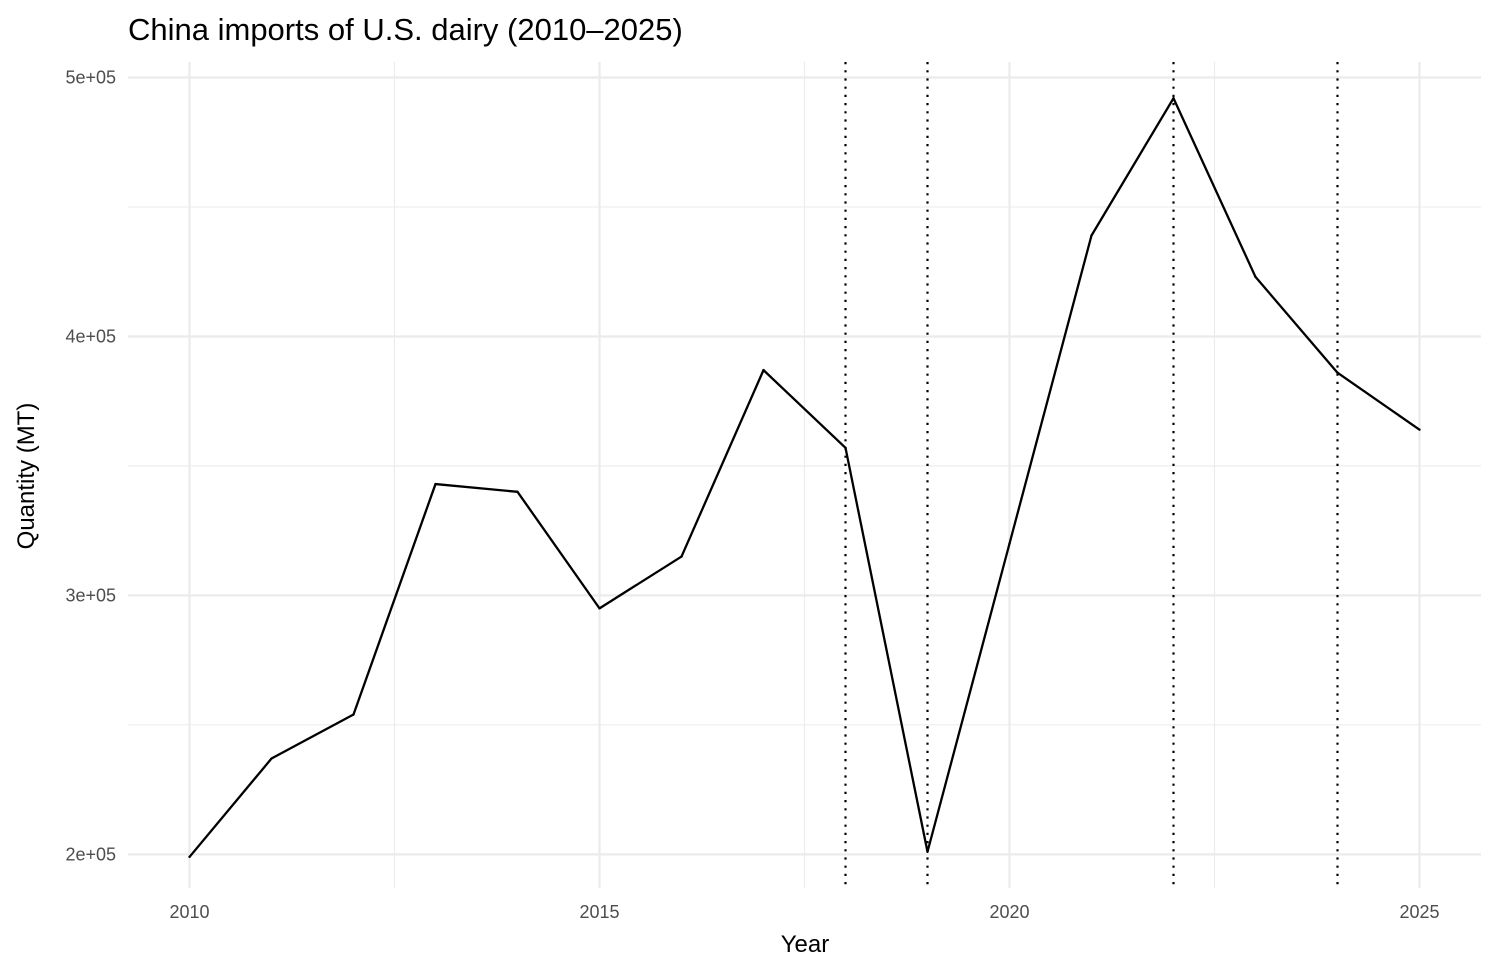 The width and height of the screenshot is (1496, 974). What do you see at coordinates (90, 466) in the screenshot?
I see `y-tick-labels: 2e+05 3e+05 4e+05 5e+05` at bounding box center [90, 466].